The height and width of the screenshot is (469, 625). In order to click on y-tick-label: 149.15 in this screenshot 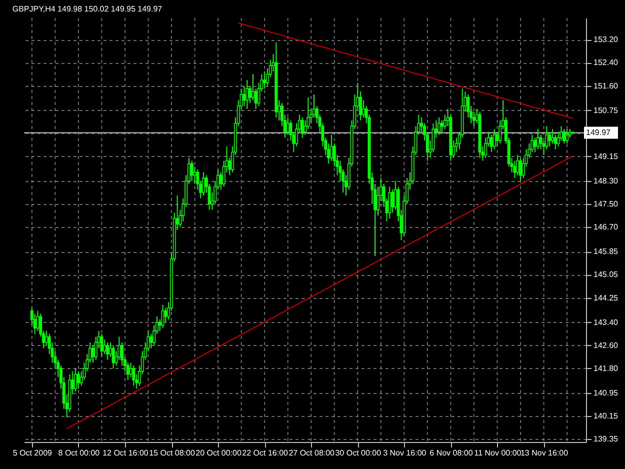, I will do `click(606, 156)`.